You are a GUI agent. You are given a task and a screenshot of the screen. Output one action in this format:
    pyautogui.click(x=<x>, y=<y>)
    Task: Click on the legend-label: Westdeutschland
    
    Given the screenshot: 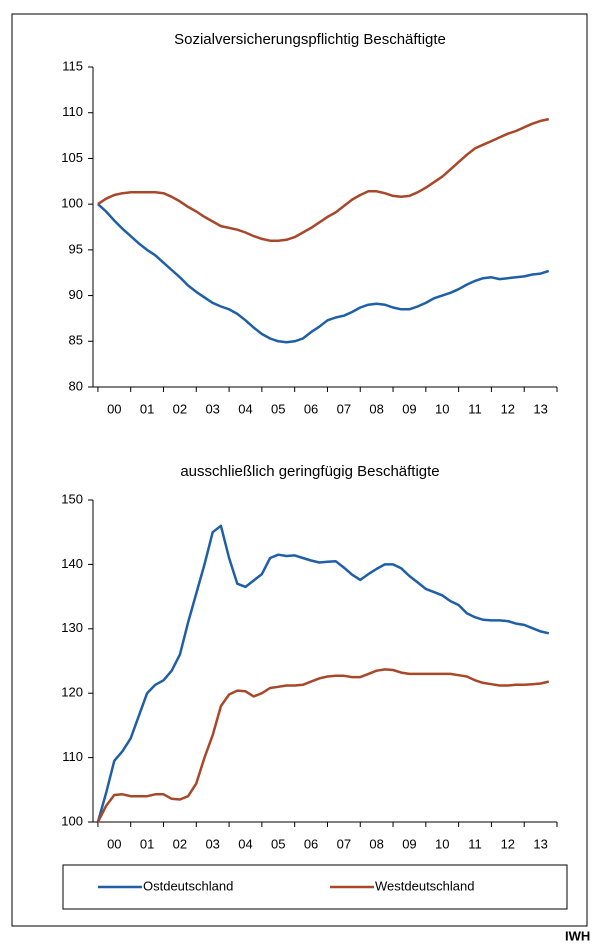 What is the action you would take?
    pyautogui.click(x=425, y=885)
    